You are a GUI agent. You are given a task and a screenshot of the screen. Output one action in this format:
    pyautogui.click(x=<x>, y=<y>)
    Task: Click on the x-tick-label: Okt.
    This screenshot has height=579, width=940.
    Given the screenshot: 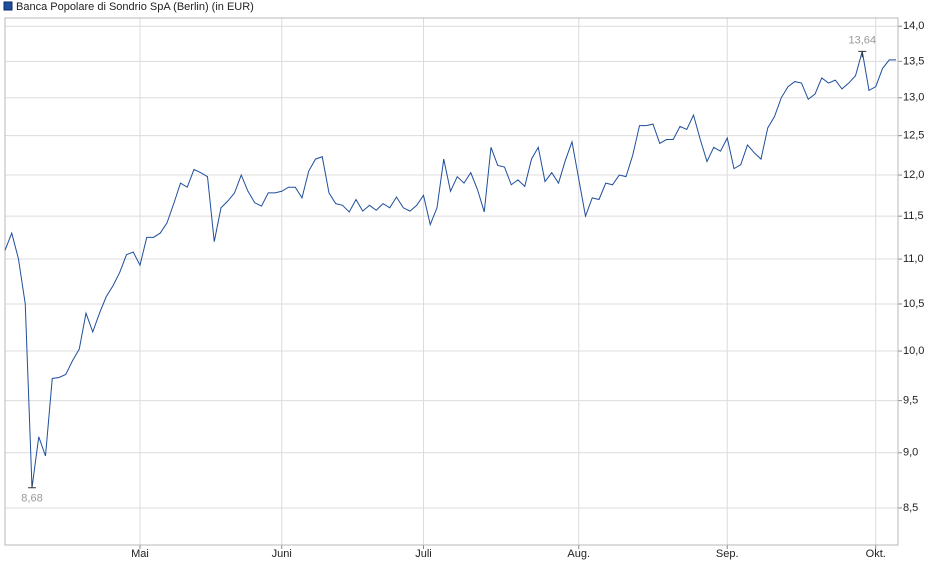 What is the action you would take?
    pyautogui.click(x=876, y=554)
    